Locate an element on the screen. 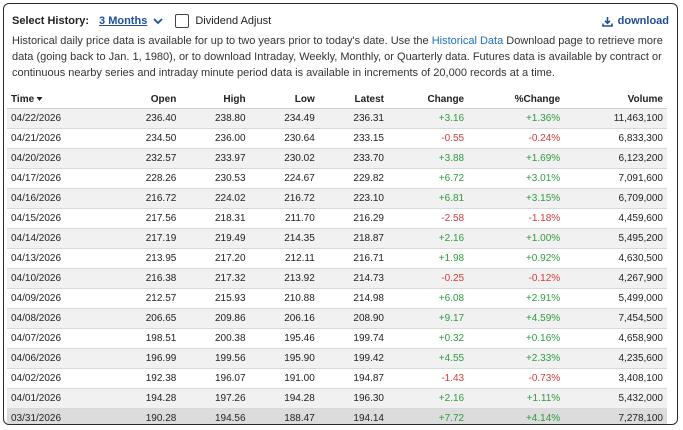 The height and width of the screenshot is (430, 683). cell-low: 195.46 is located at coordinates (284, 338).